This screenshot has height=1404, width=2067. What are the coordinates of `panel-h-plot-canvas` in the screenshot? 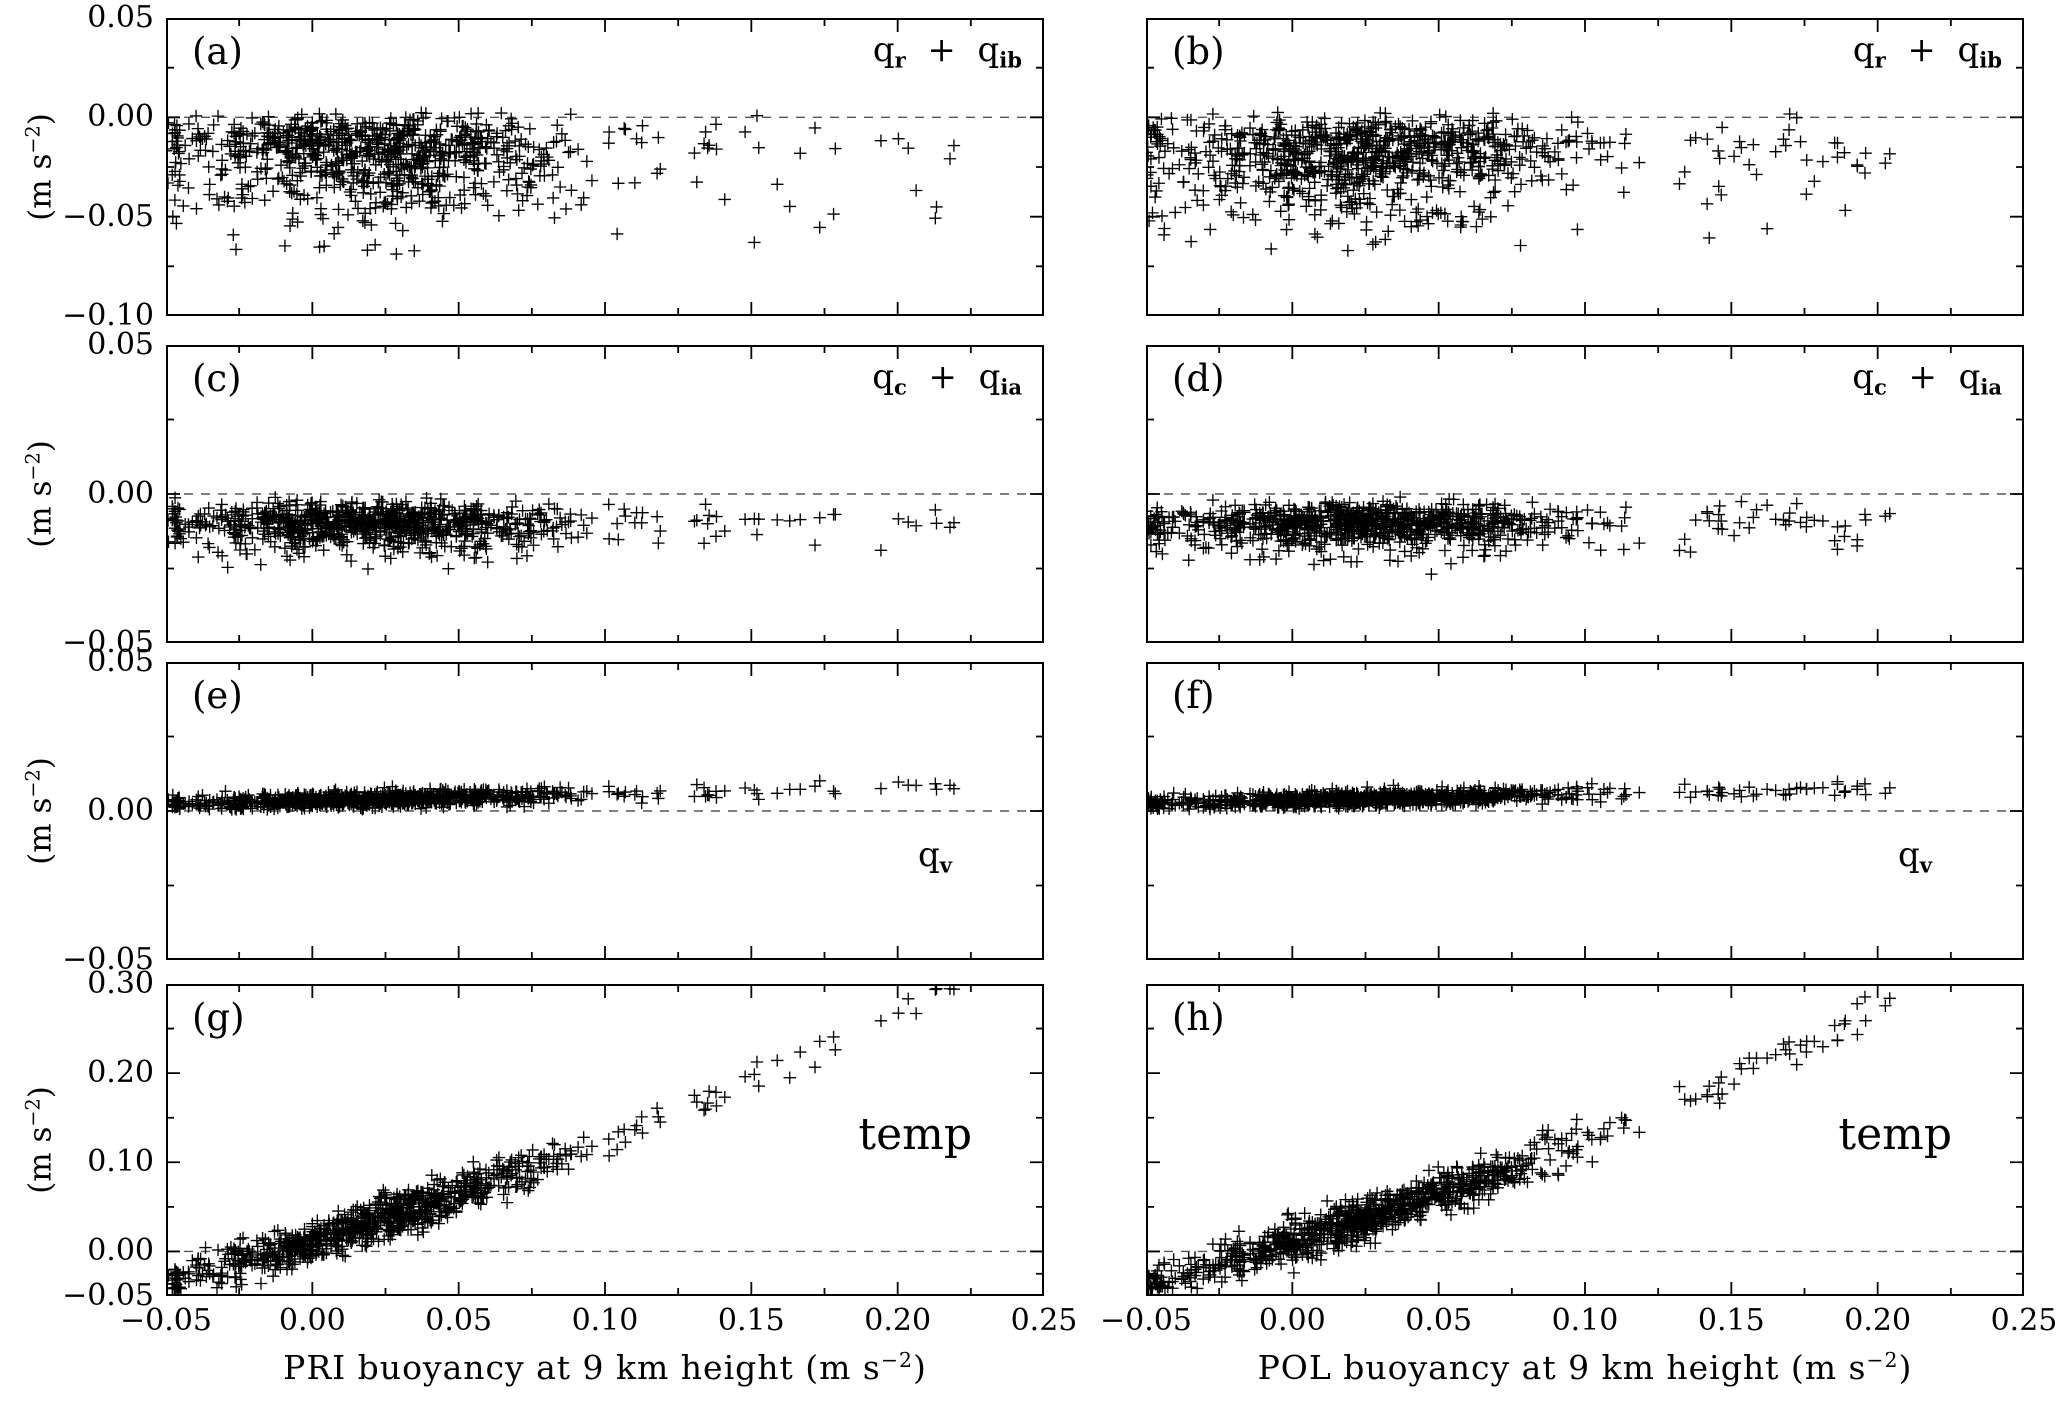 It's located at (1585, 1140).